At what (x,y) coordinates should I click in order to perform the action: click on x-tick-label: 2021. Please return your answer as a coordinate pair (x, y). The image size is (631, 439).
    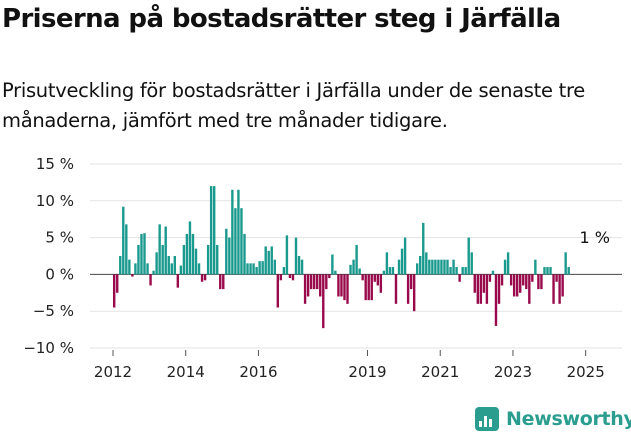
    Looking at the image, I should click on (440, 372).